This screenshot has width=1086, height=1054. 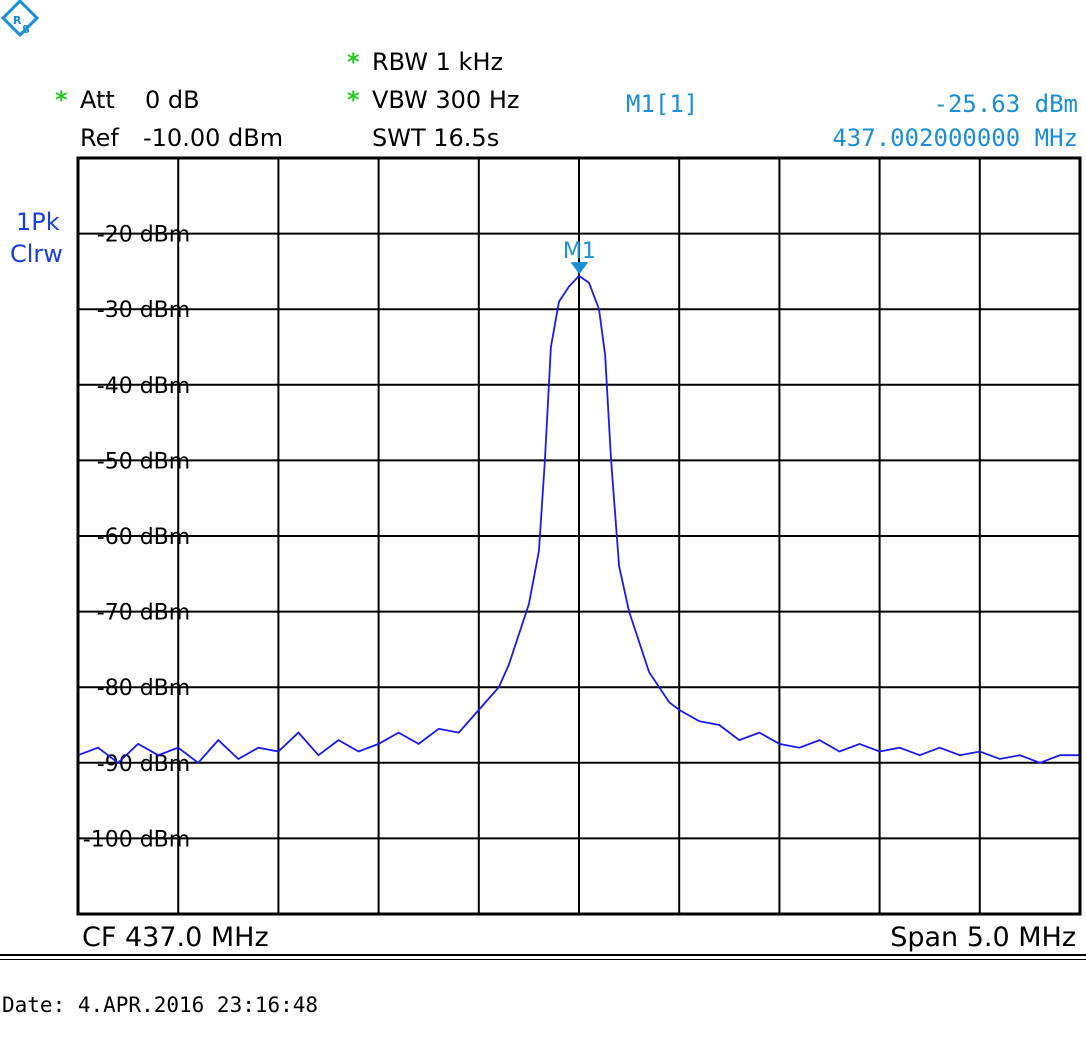 I want to click on y-tick-label: -80 dBm, so click(x=143, y=688).